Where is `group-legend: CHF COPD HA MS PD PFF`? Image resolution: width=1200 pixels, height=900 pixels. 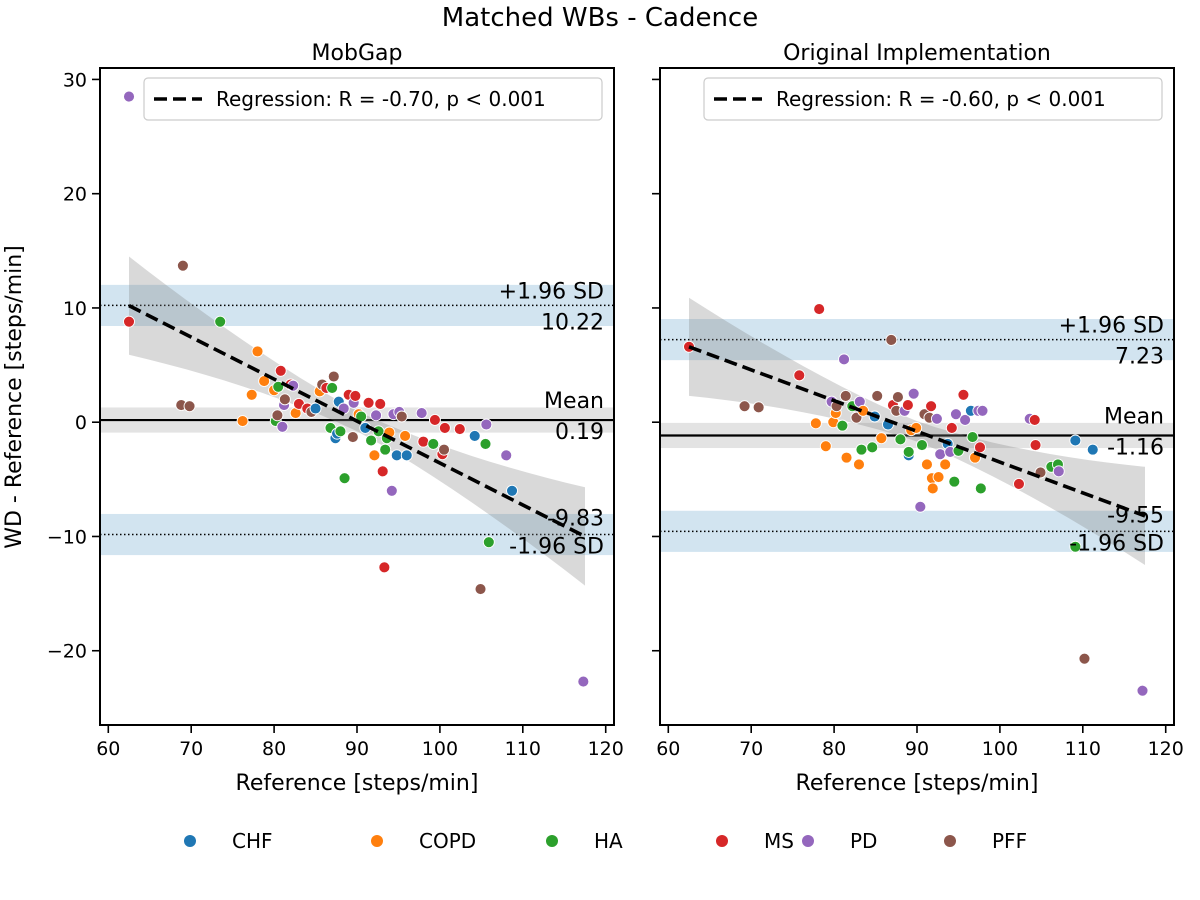
group-legend: CHF COPD HA MS PD PFF is located at coordinates (605, 841).